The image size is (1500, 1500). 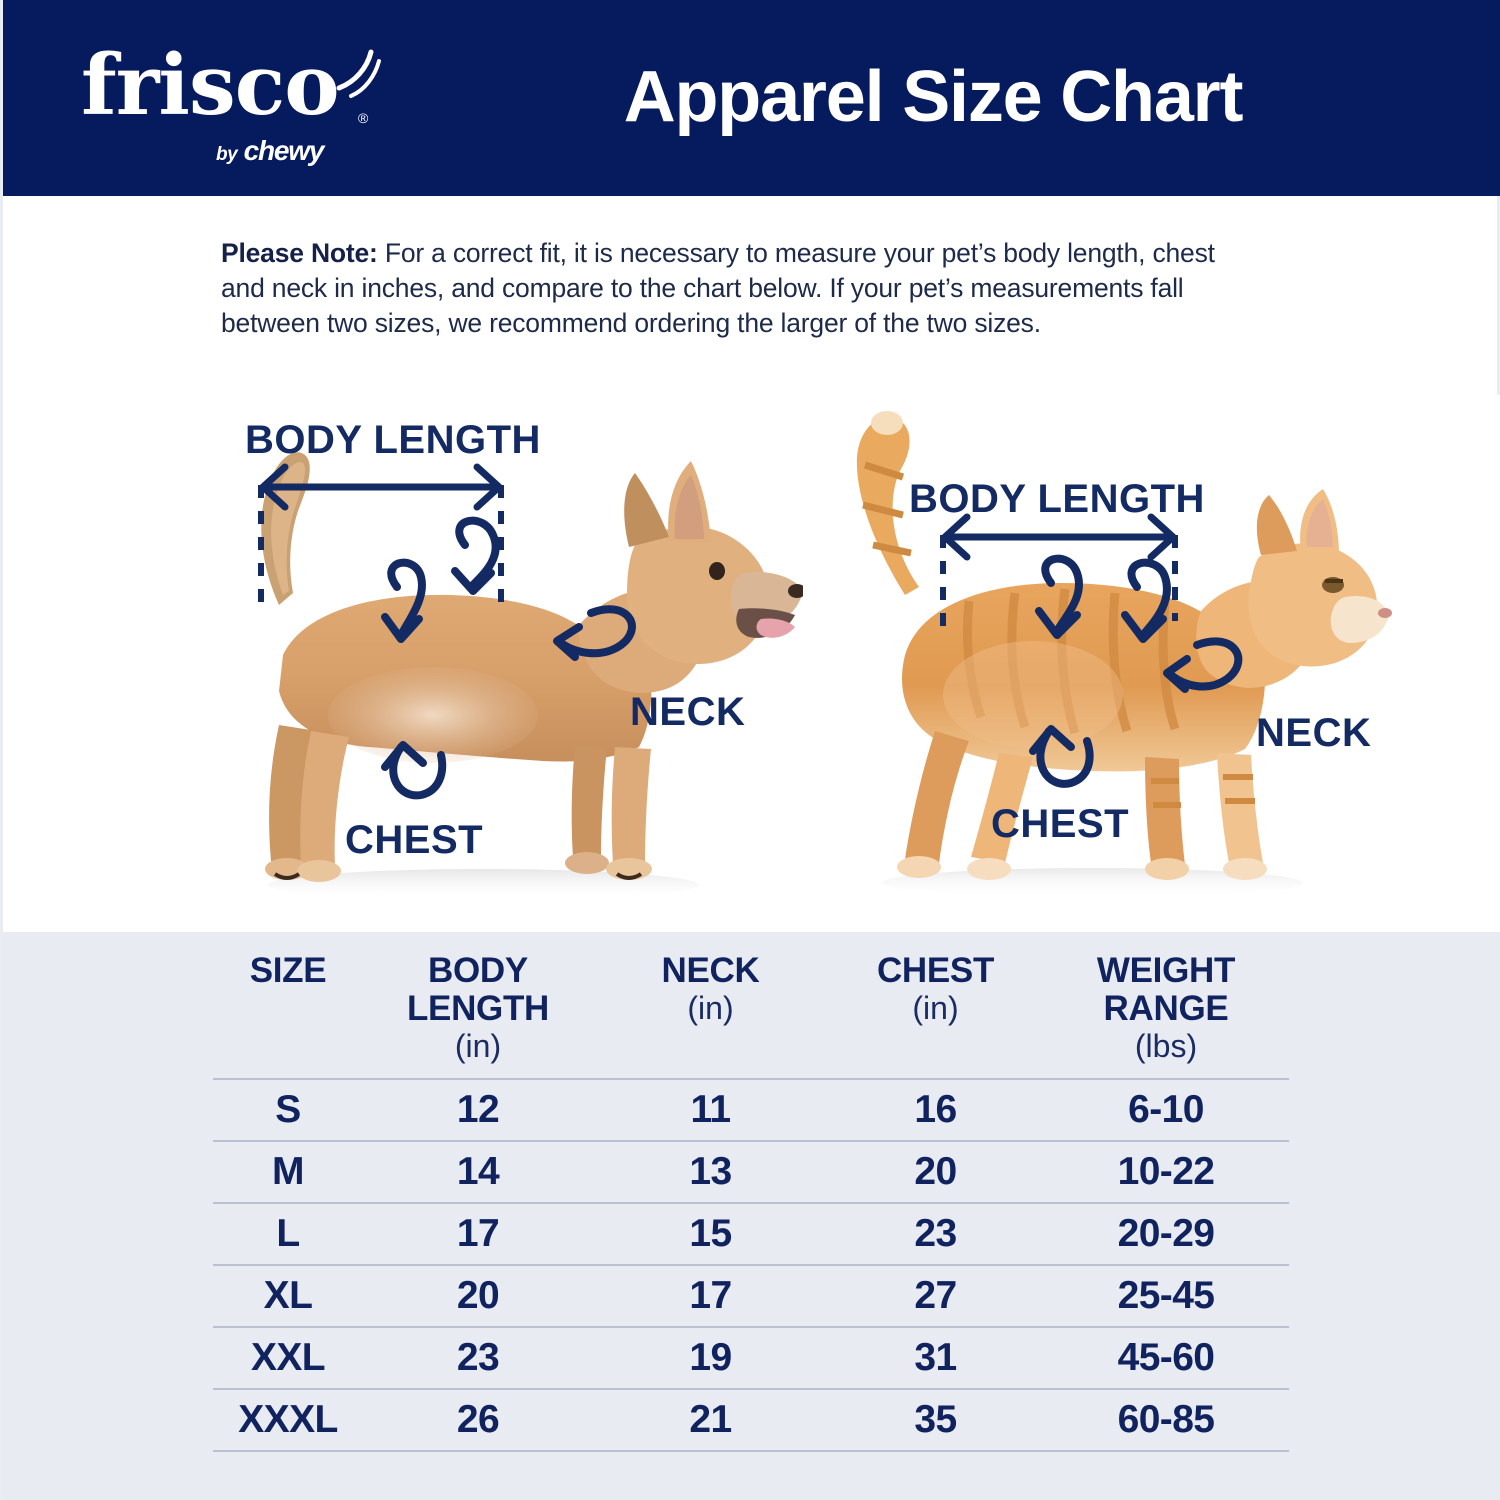 What do you see at coordinates (646, 510) in the screenshot?
I see `dog-ear-far` at bounding box center [646, 510].